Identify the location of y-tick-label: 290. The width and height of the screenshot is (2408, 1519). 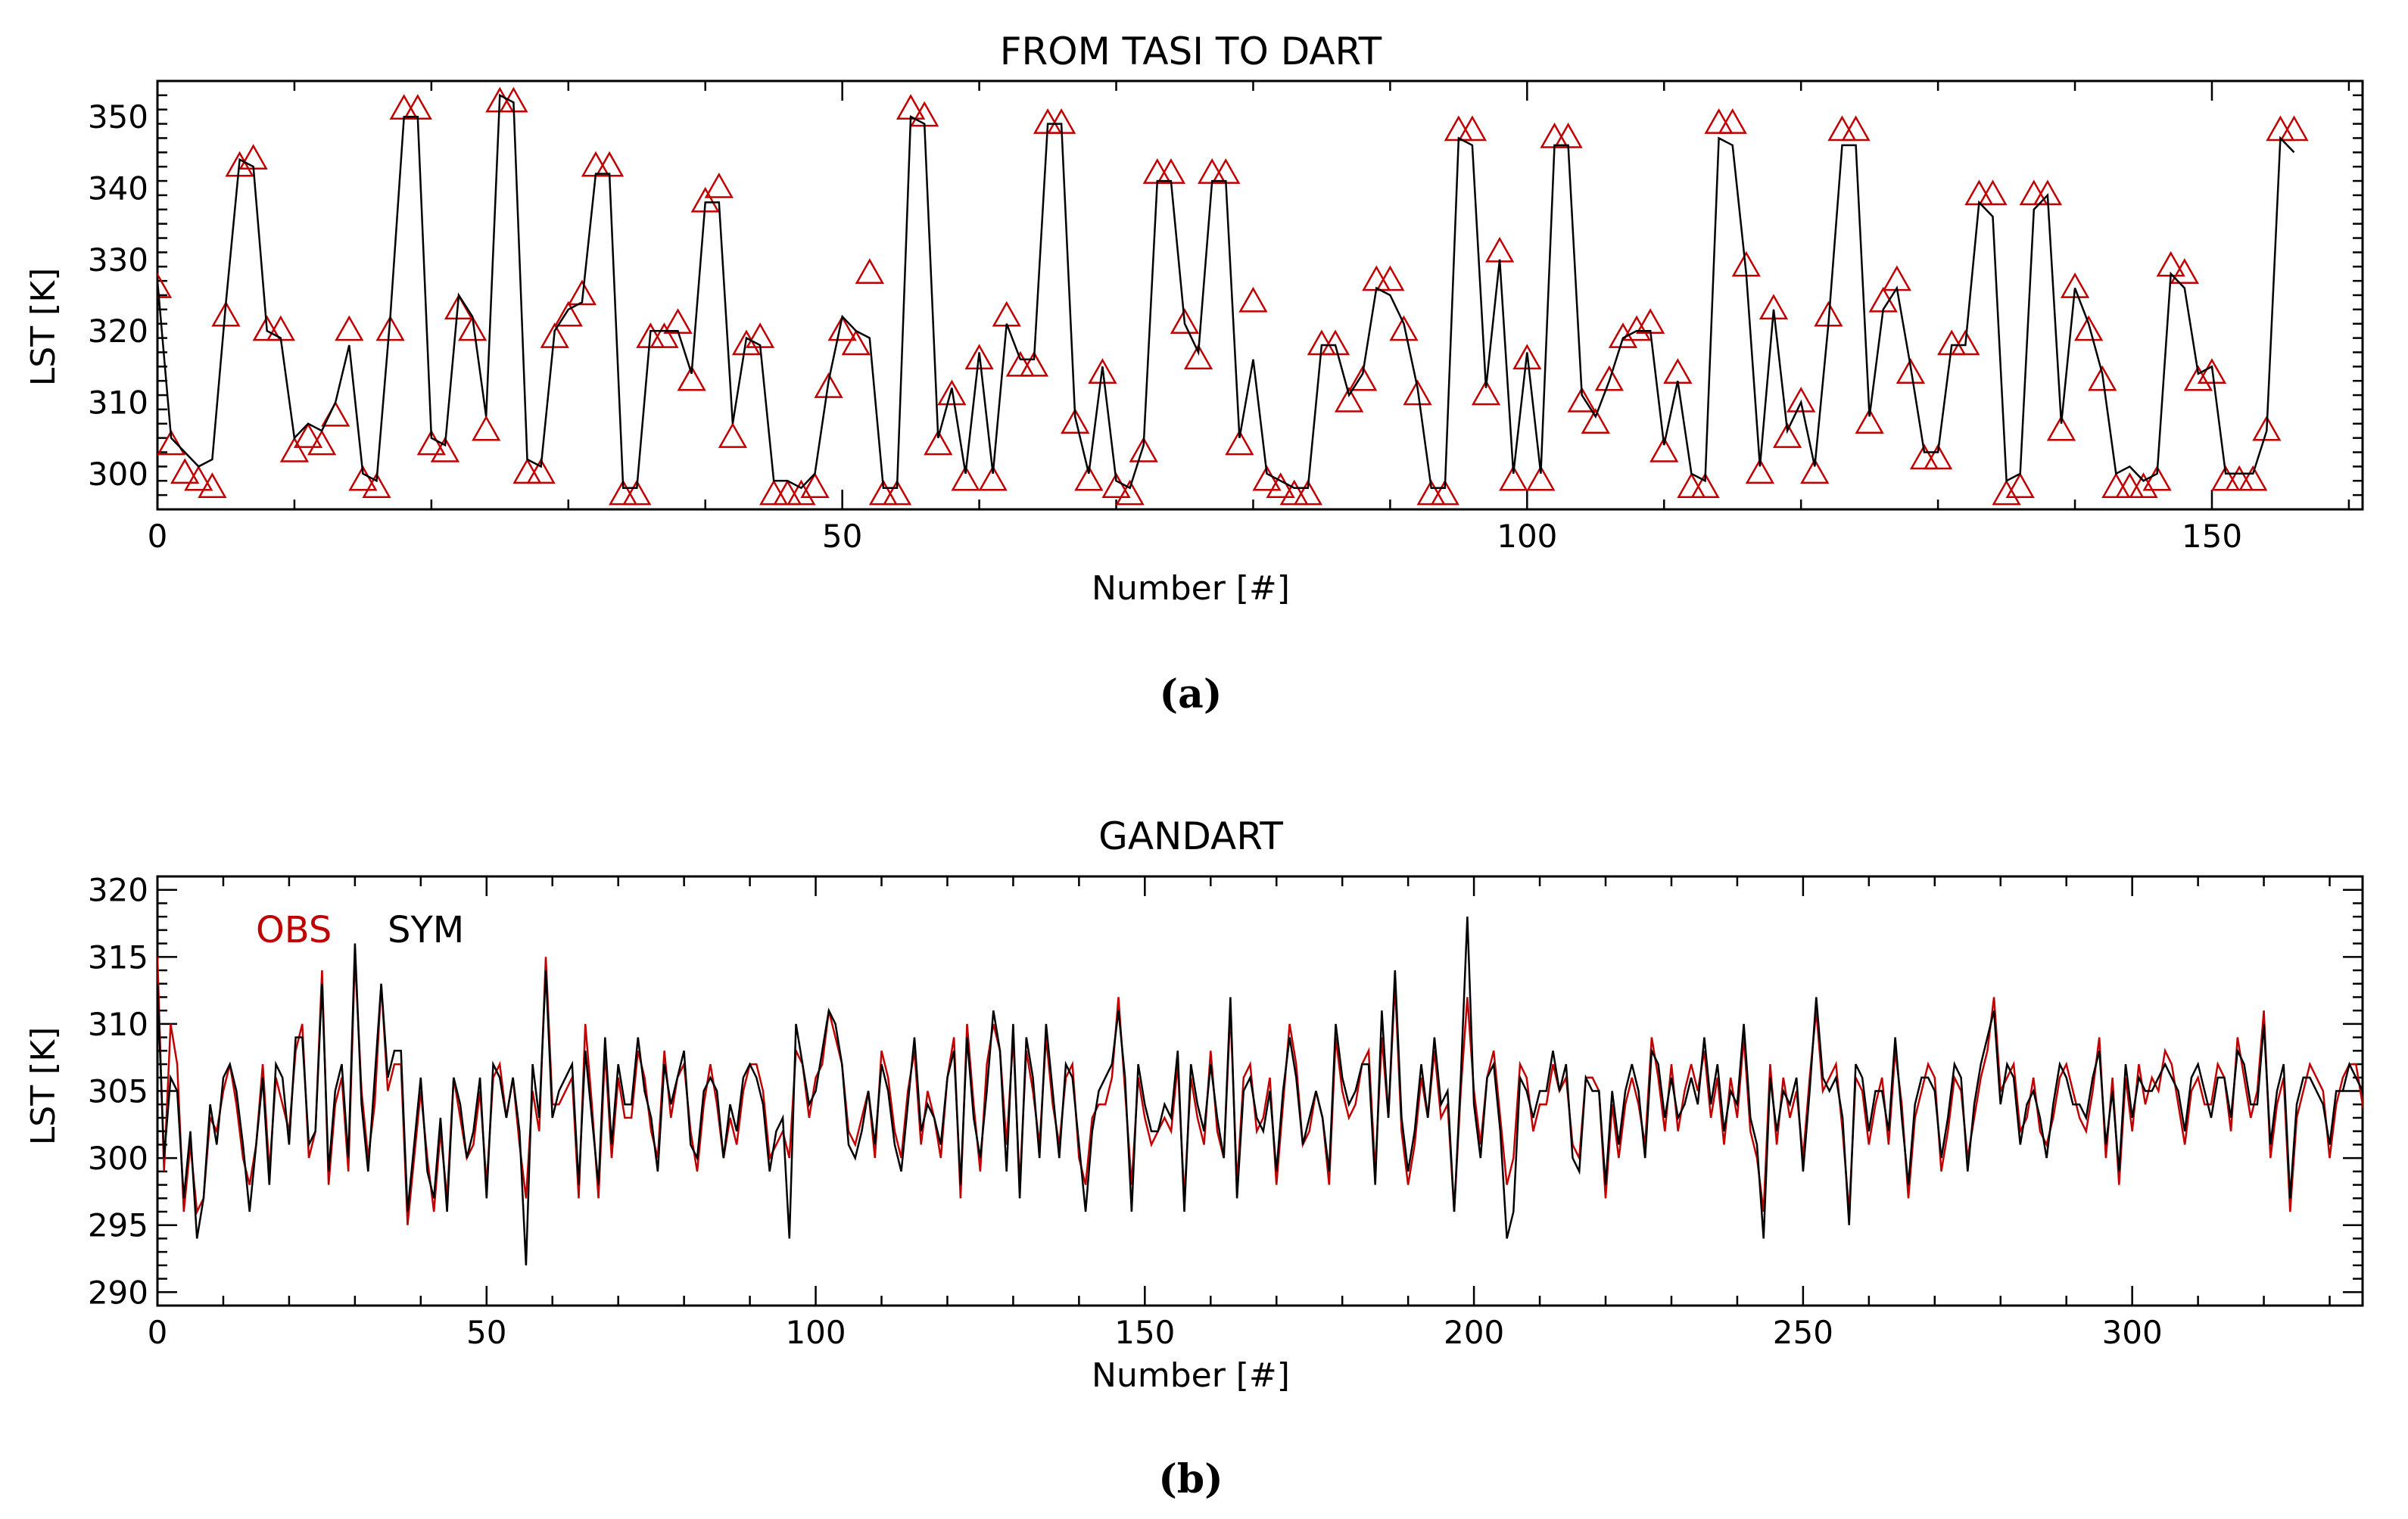
(118, 1292).